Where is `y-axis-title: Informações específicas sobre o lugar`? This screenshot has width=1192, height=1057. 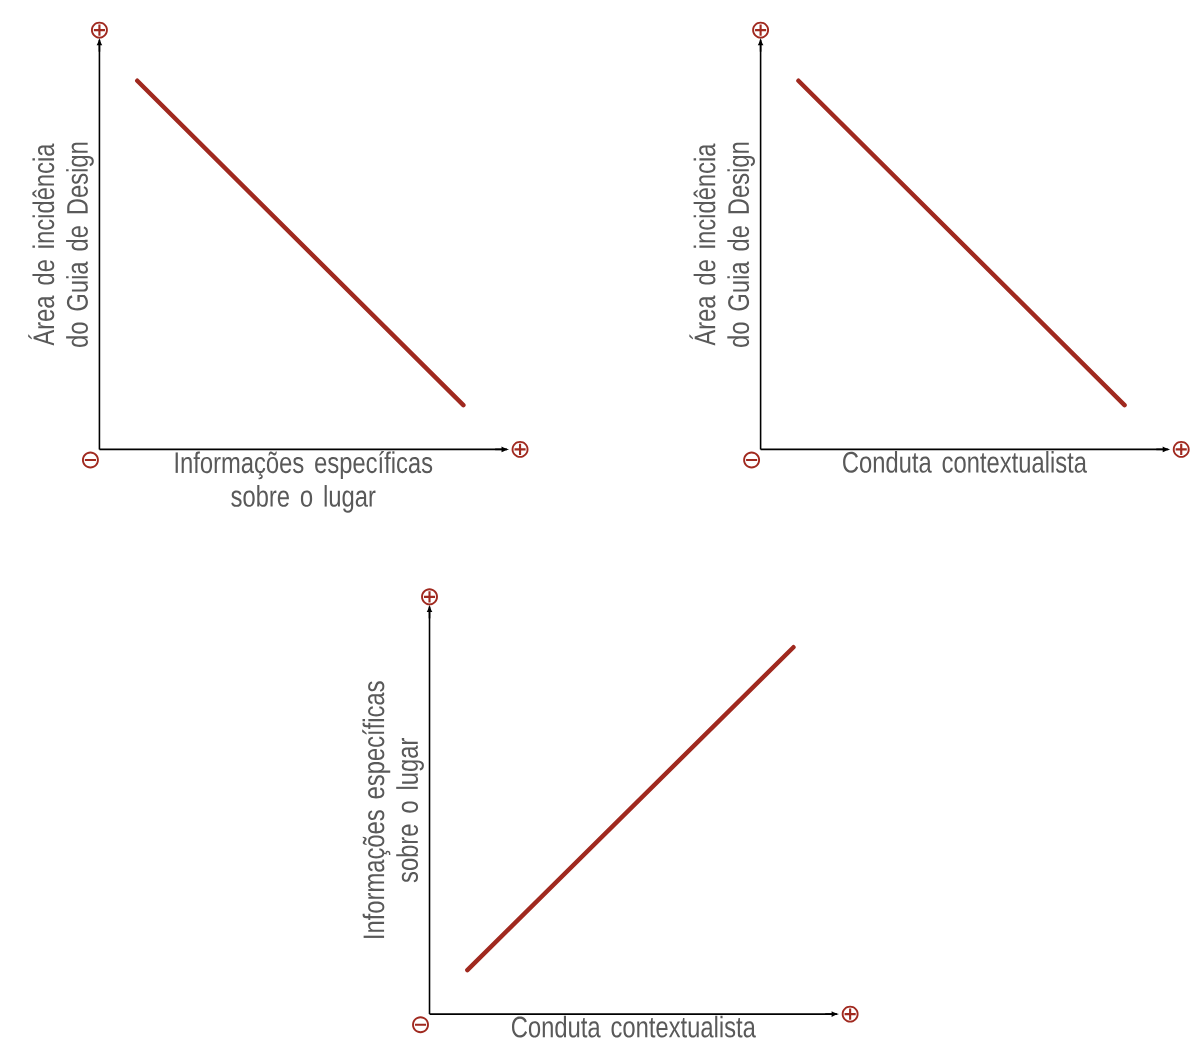 y-axis-title: Informações específicas sobre o lugar is located at coordinates (393, 809).